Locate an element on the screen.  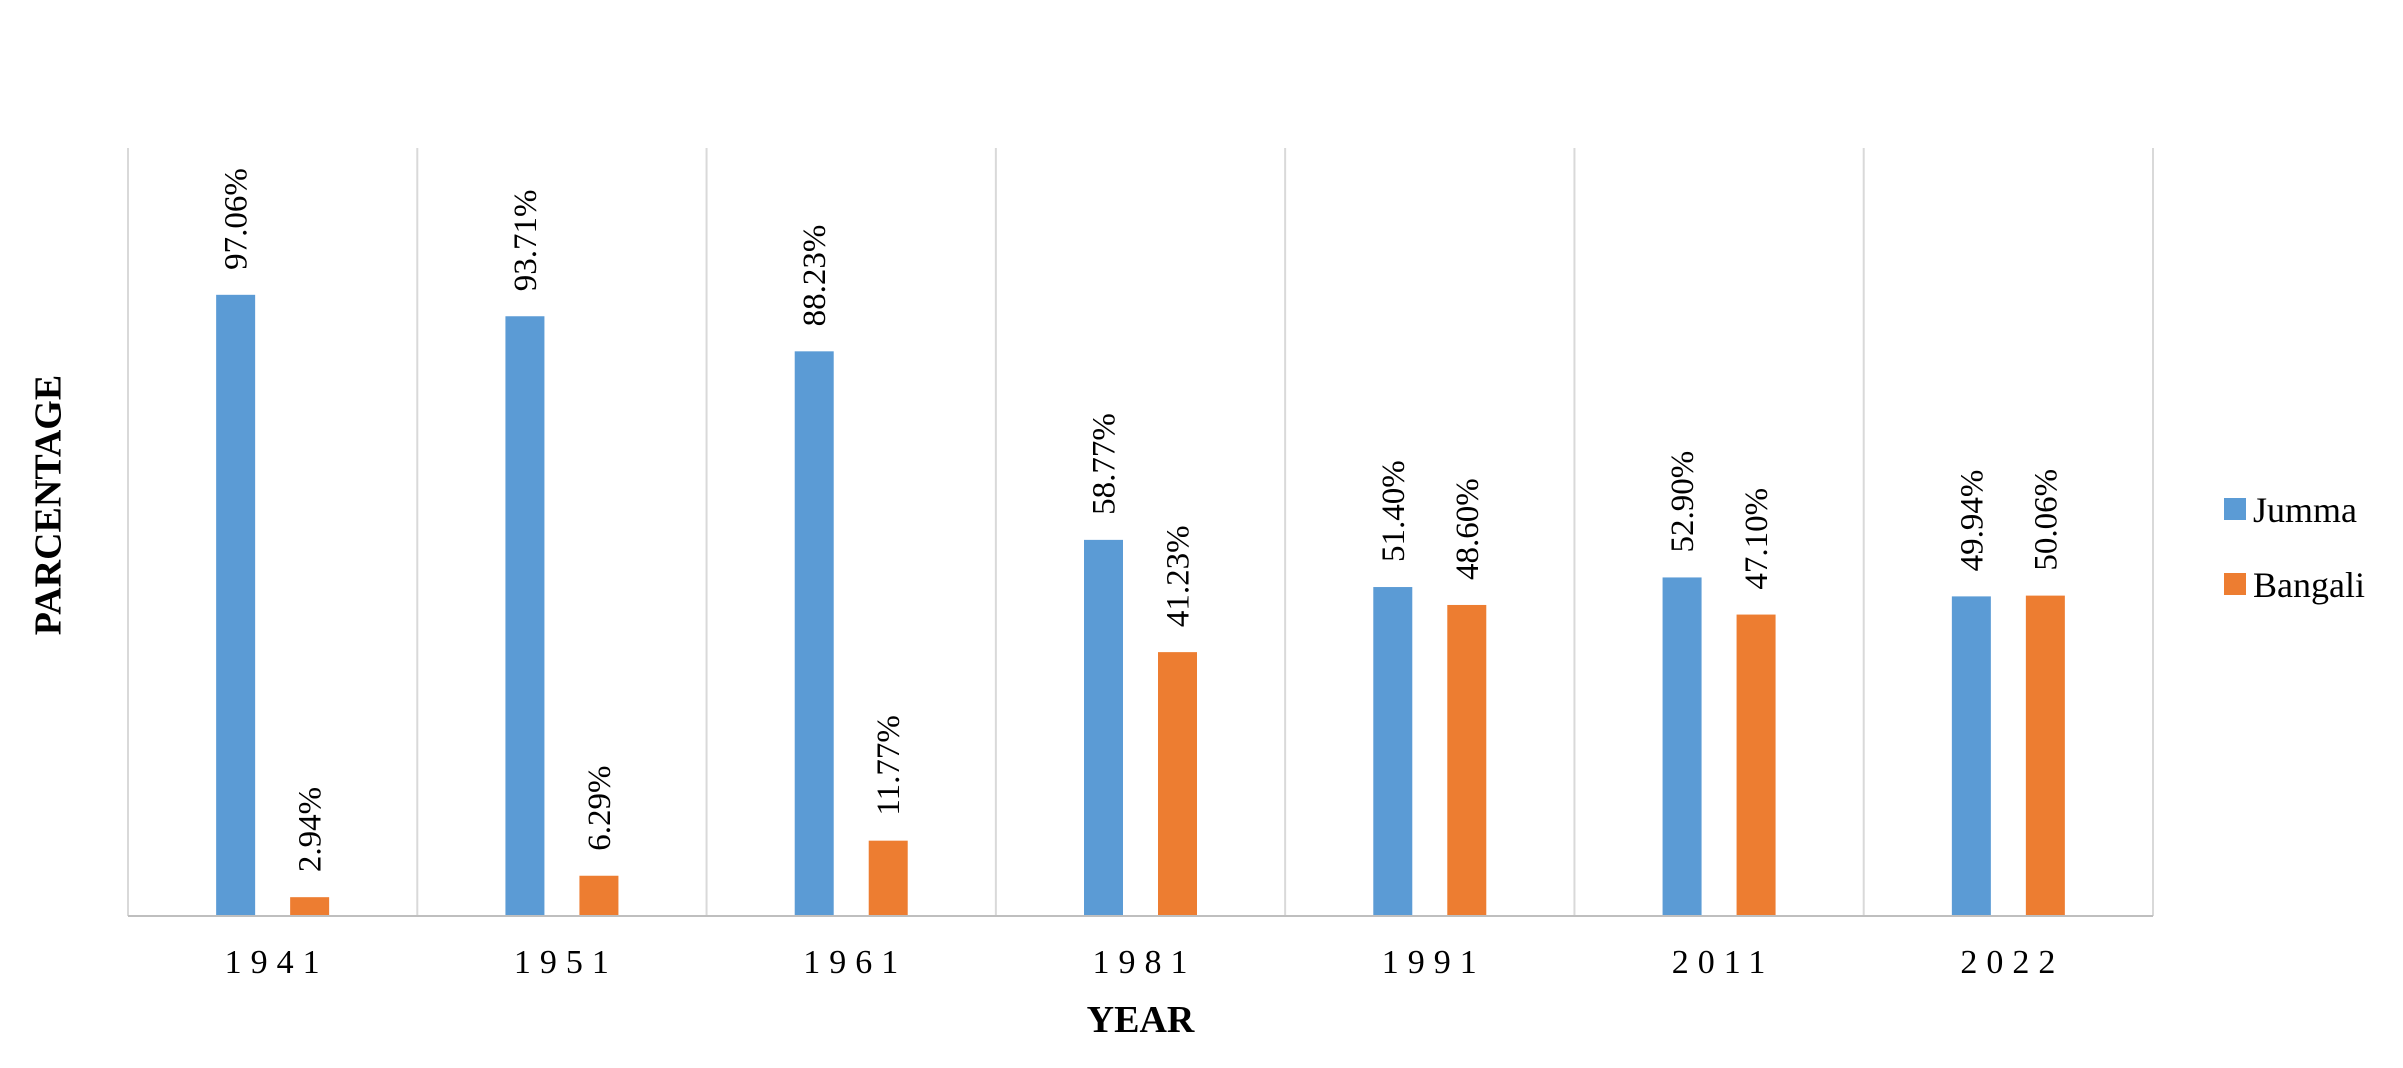
data-label-bangali-1941: 2.94% is located at coordinates (311, 829).